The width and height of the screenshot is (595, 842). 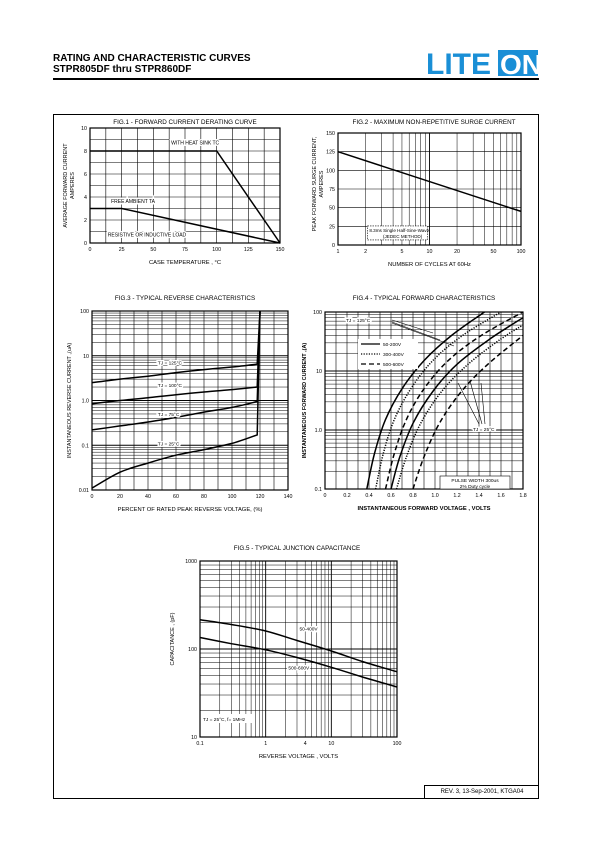 I want to click on fig5-series-label-500-600: 500-600V, so click(x=299, y=668).